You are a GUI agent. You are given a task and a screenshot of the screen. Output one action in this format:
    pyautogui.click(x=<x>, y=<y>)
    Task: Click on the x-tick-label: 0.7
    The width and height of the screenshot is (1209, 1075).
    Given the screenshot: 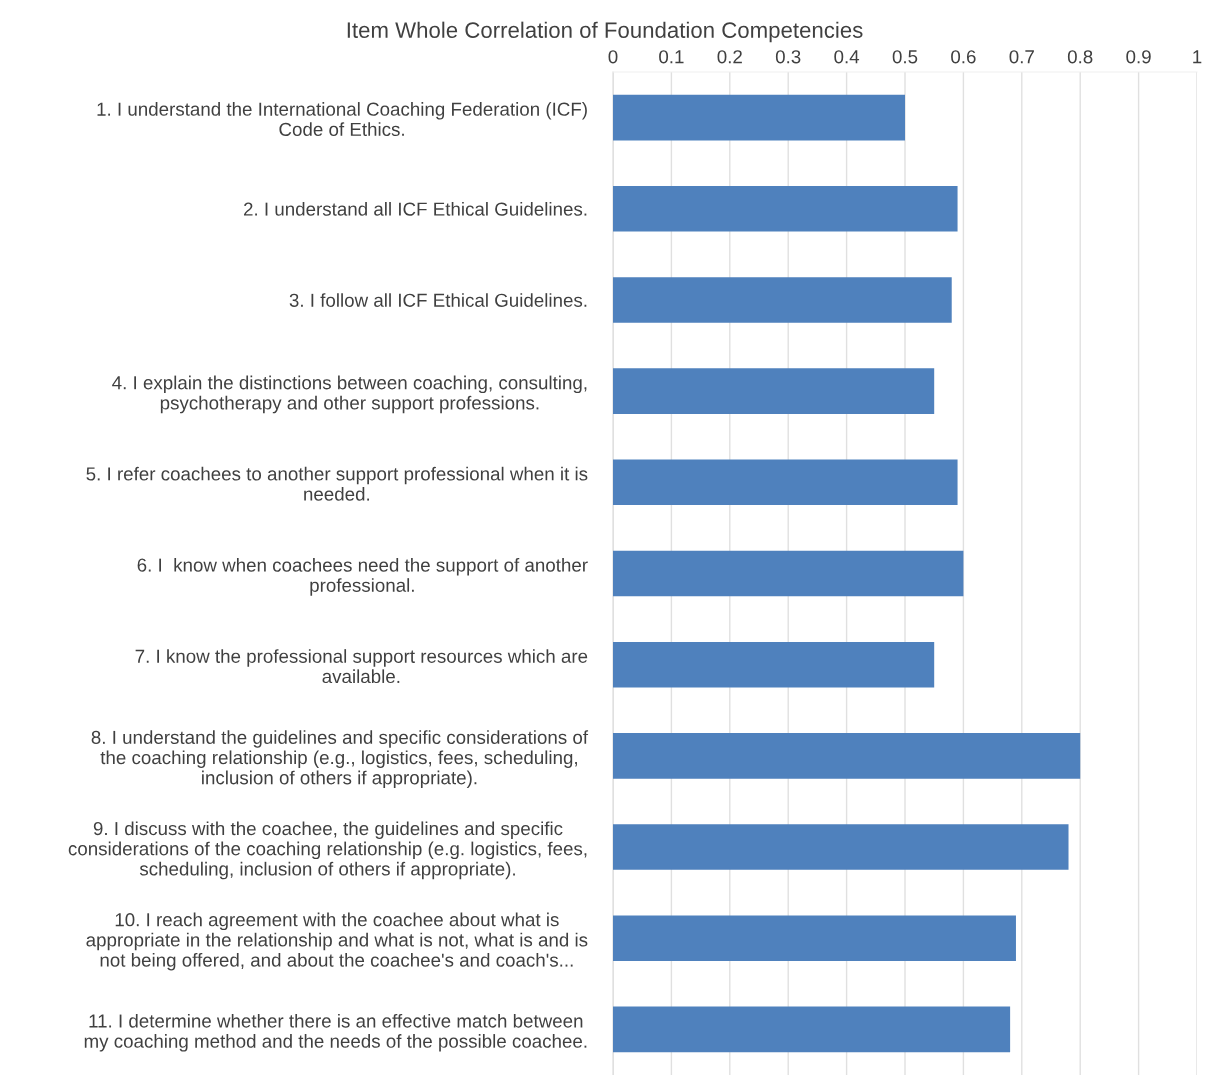 What is the action you would take?
    pyautogui.click(x=1021, y=57)
    